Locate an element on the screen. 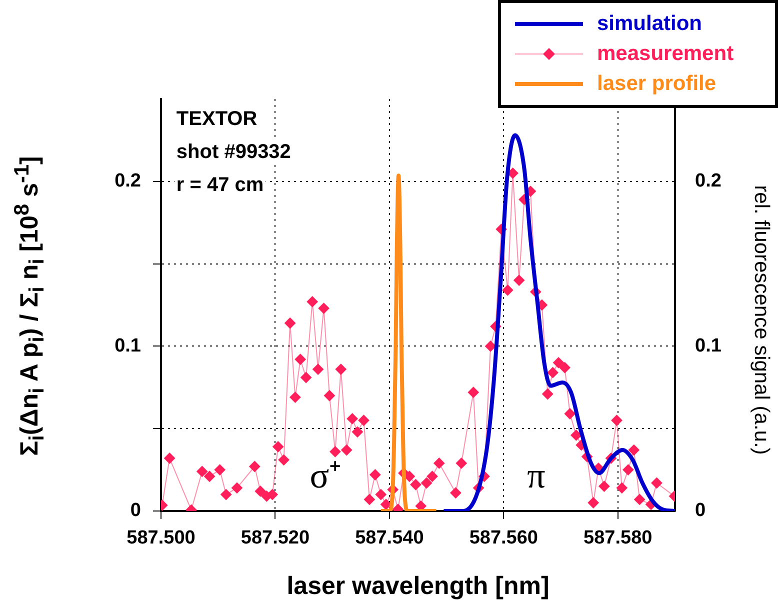 Image resolution: width=782 pixels, height=606 pixels. y-tick-label: 0 is located at coordinates (135, 511).